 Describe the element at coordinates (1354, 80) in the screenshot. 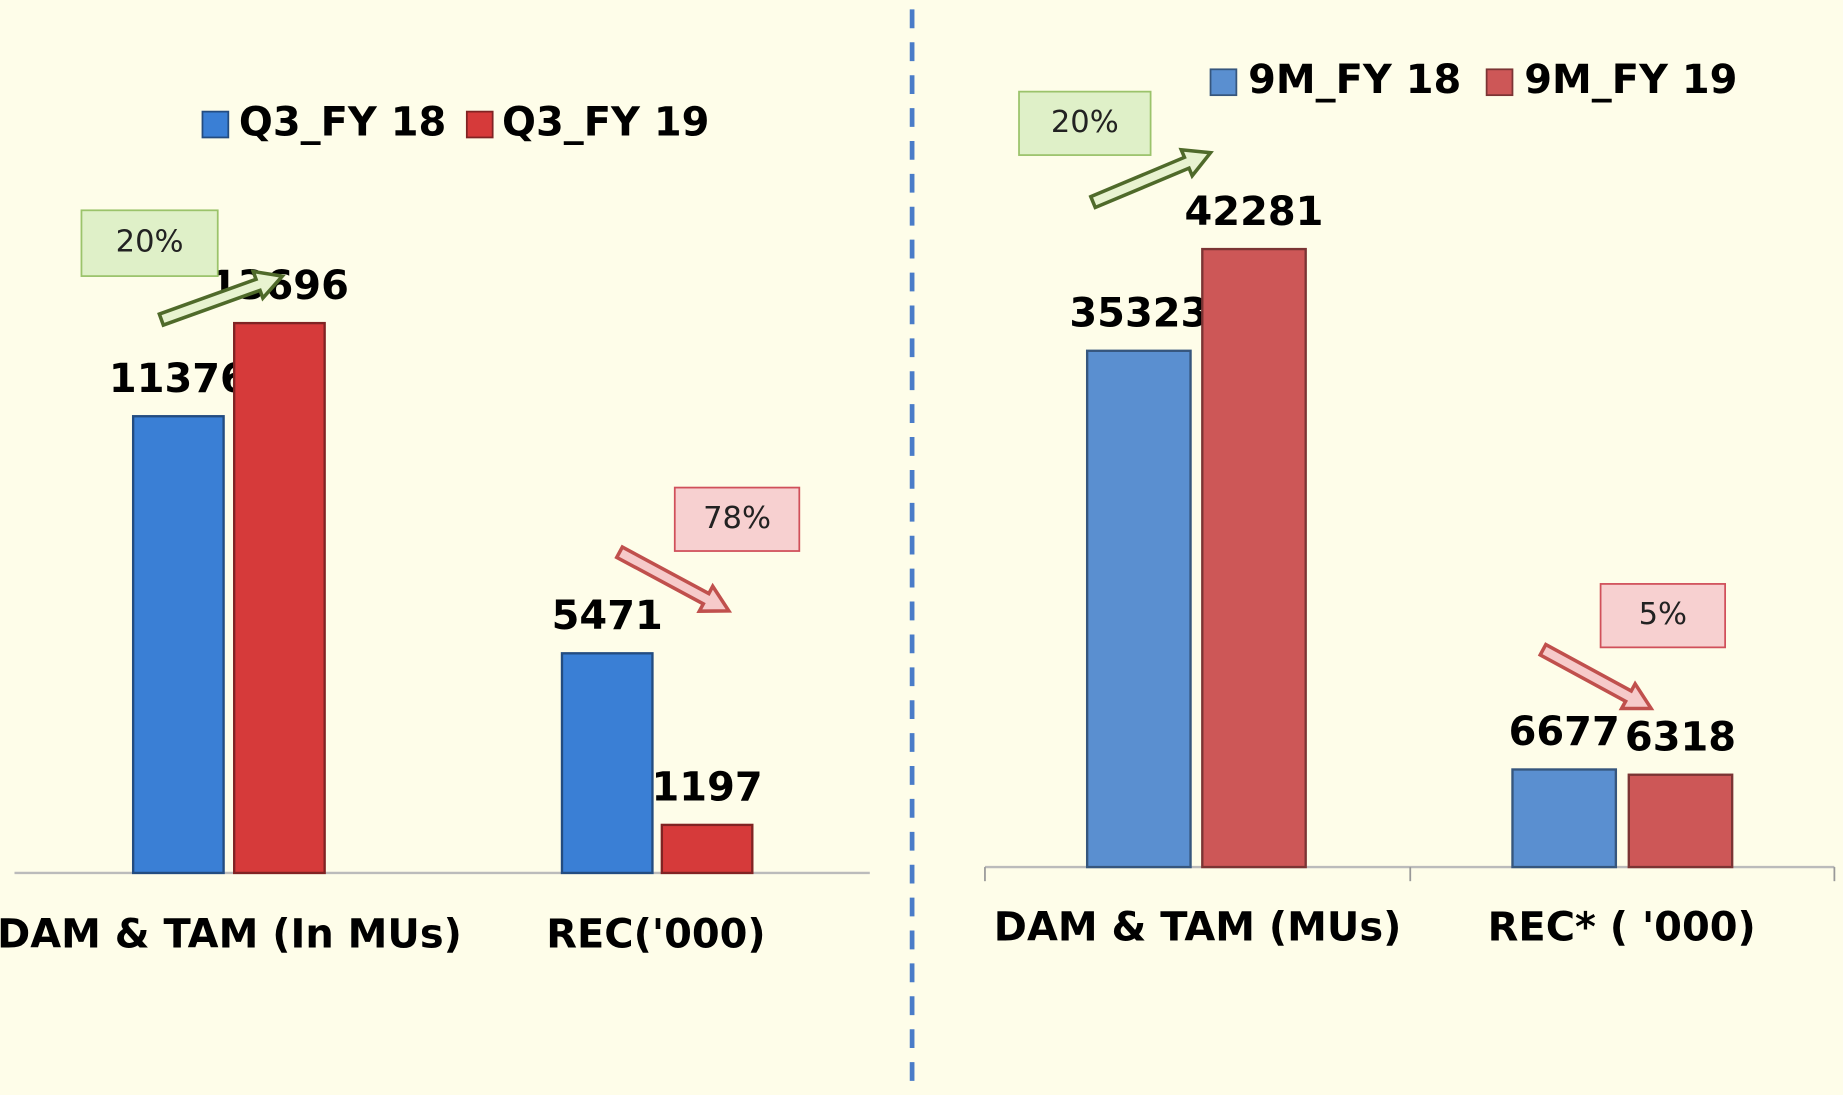

I see `legend-label: 9M_FY 18` at that location.